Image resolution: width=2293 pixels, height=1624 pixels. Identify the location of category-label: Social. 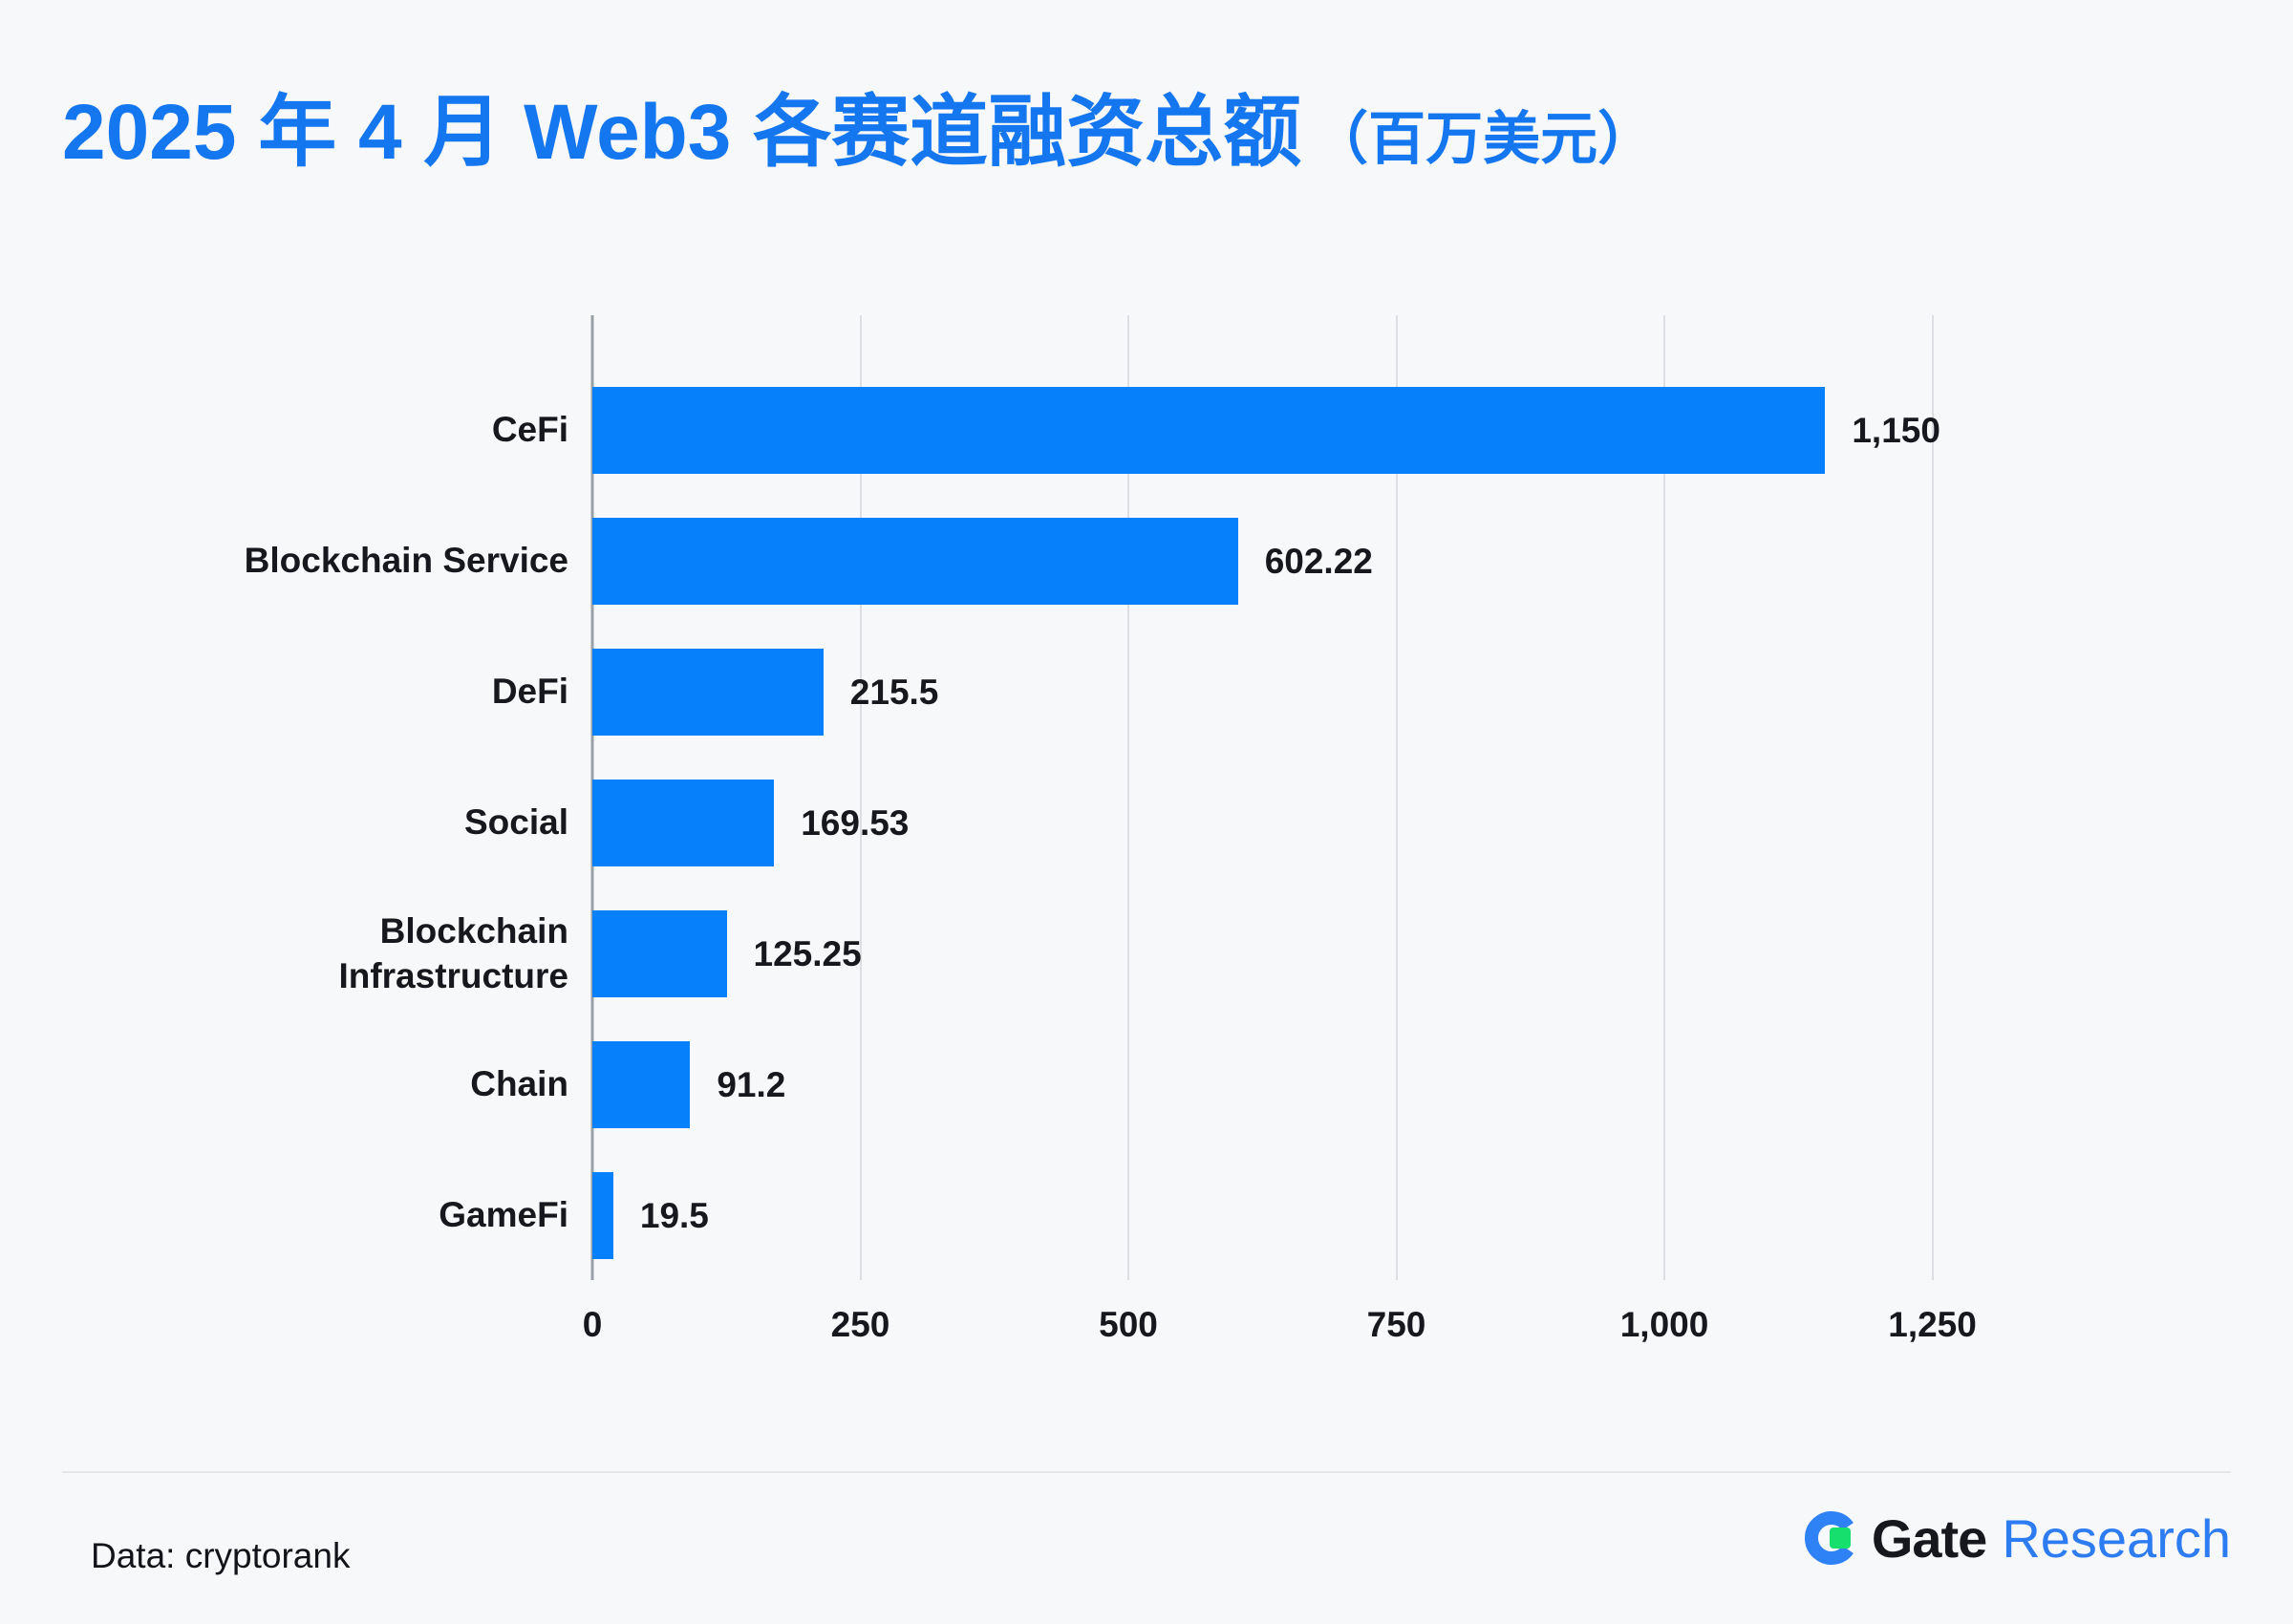
(516, 823).